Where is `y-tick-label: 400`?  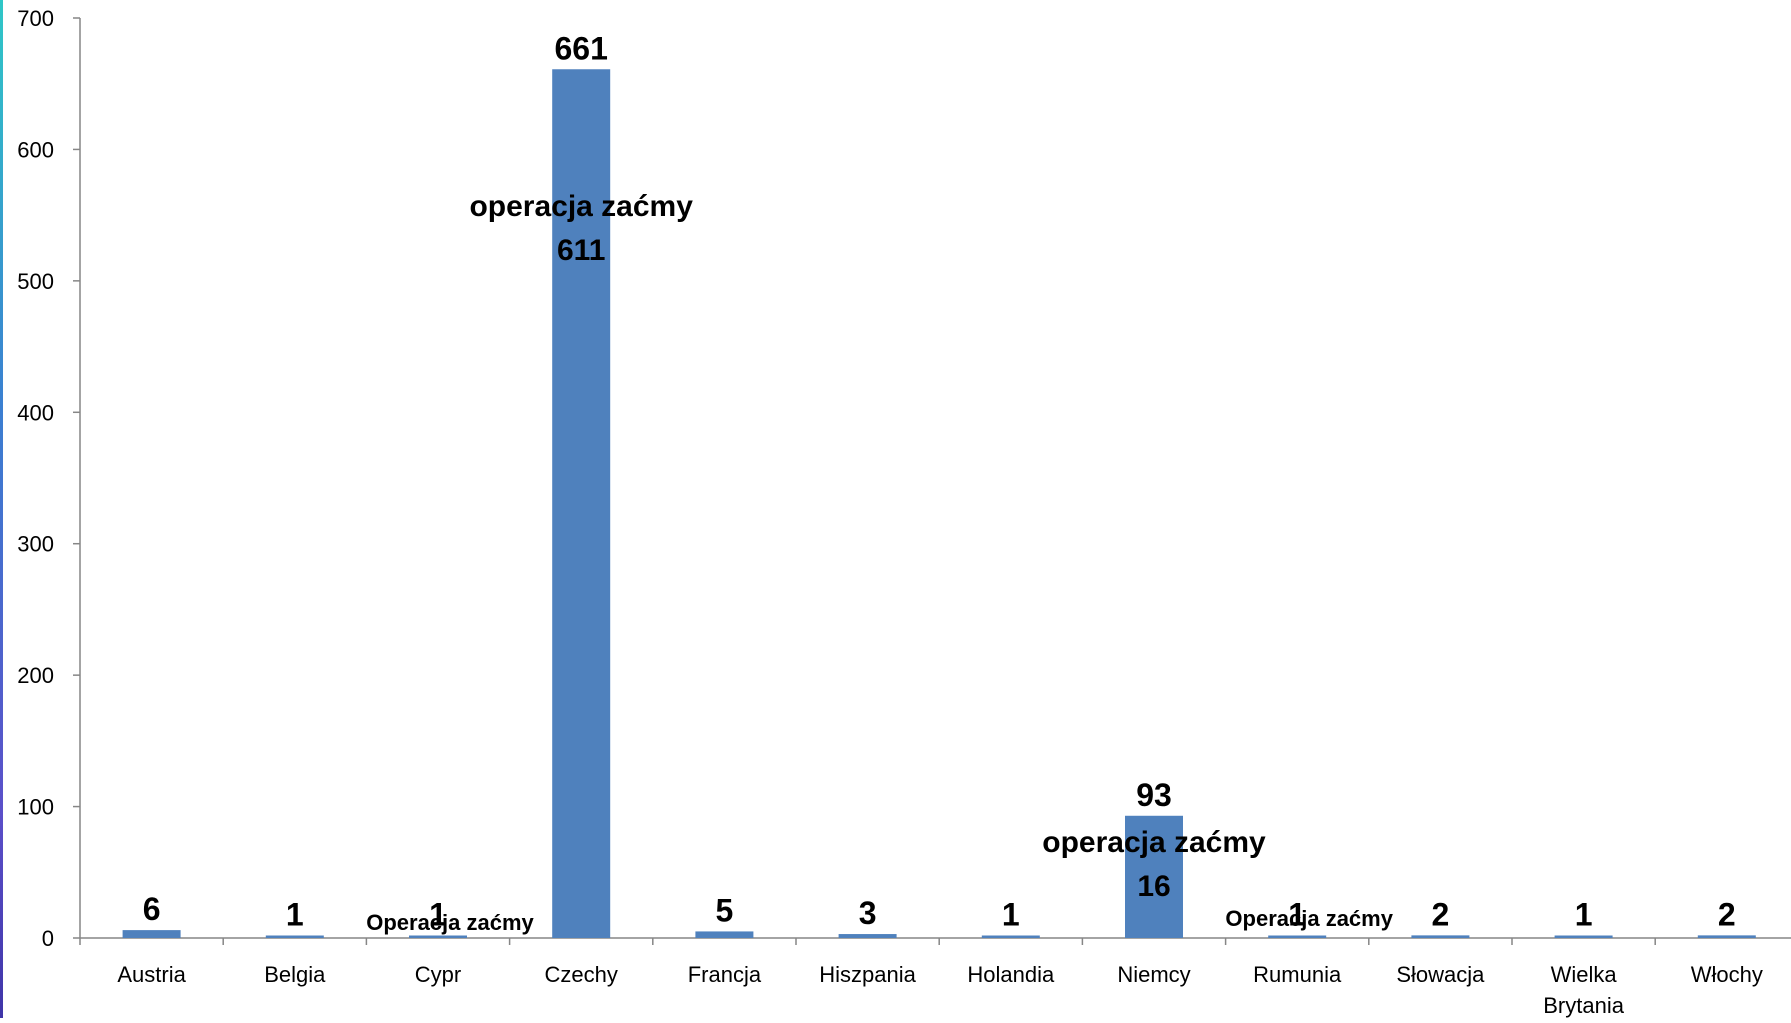
y-tick-label: 400 is located at coordinates (35, 412).